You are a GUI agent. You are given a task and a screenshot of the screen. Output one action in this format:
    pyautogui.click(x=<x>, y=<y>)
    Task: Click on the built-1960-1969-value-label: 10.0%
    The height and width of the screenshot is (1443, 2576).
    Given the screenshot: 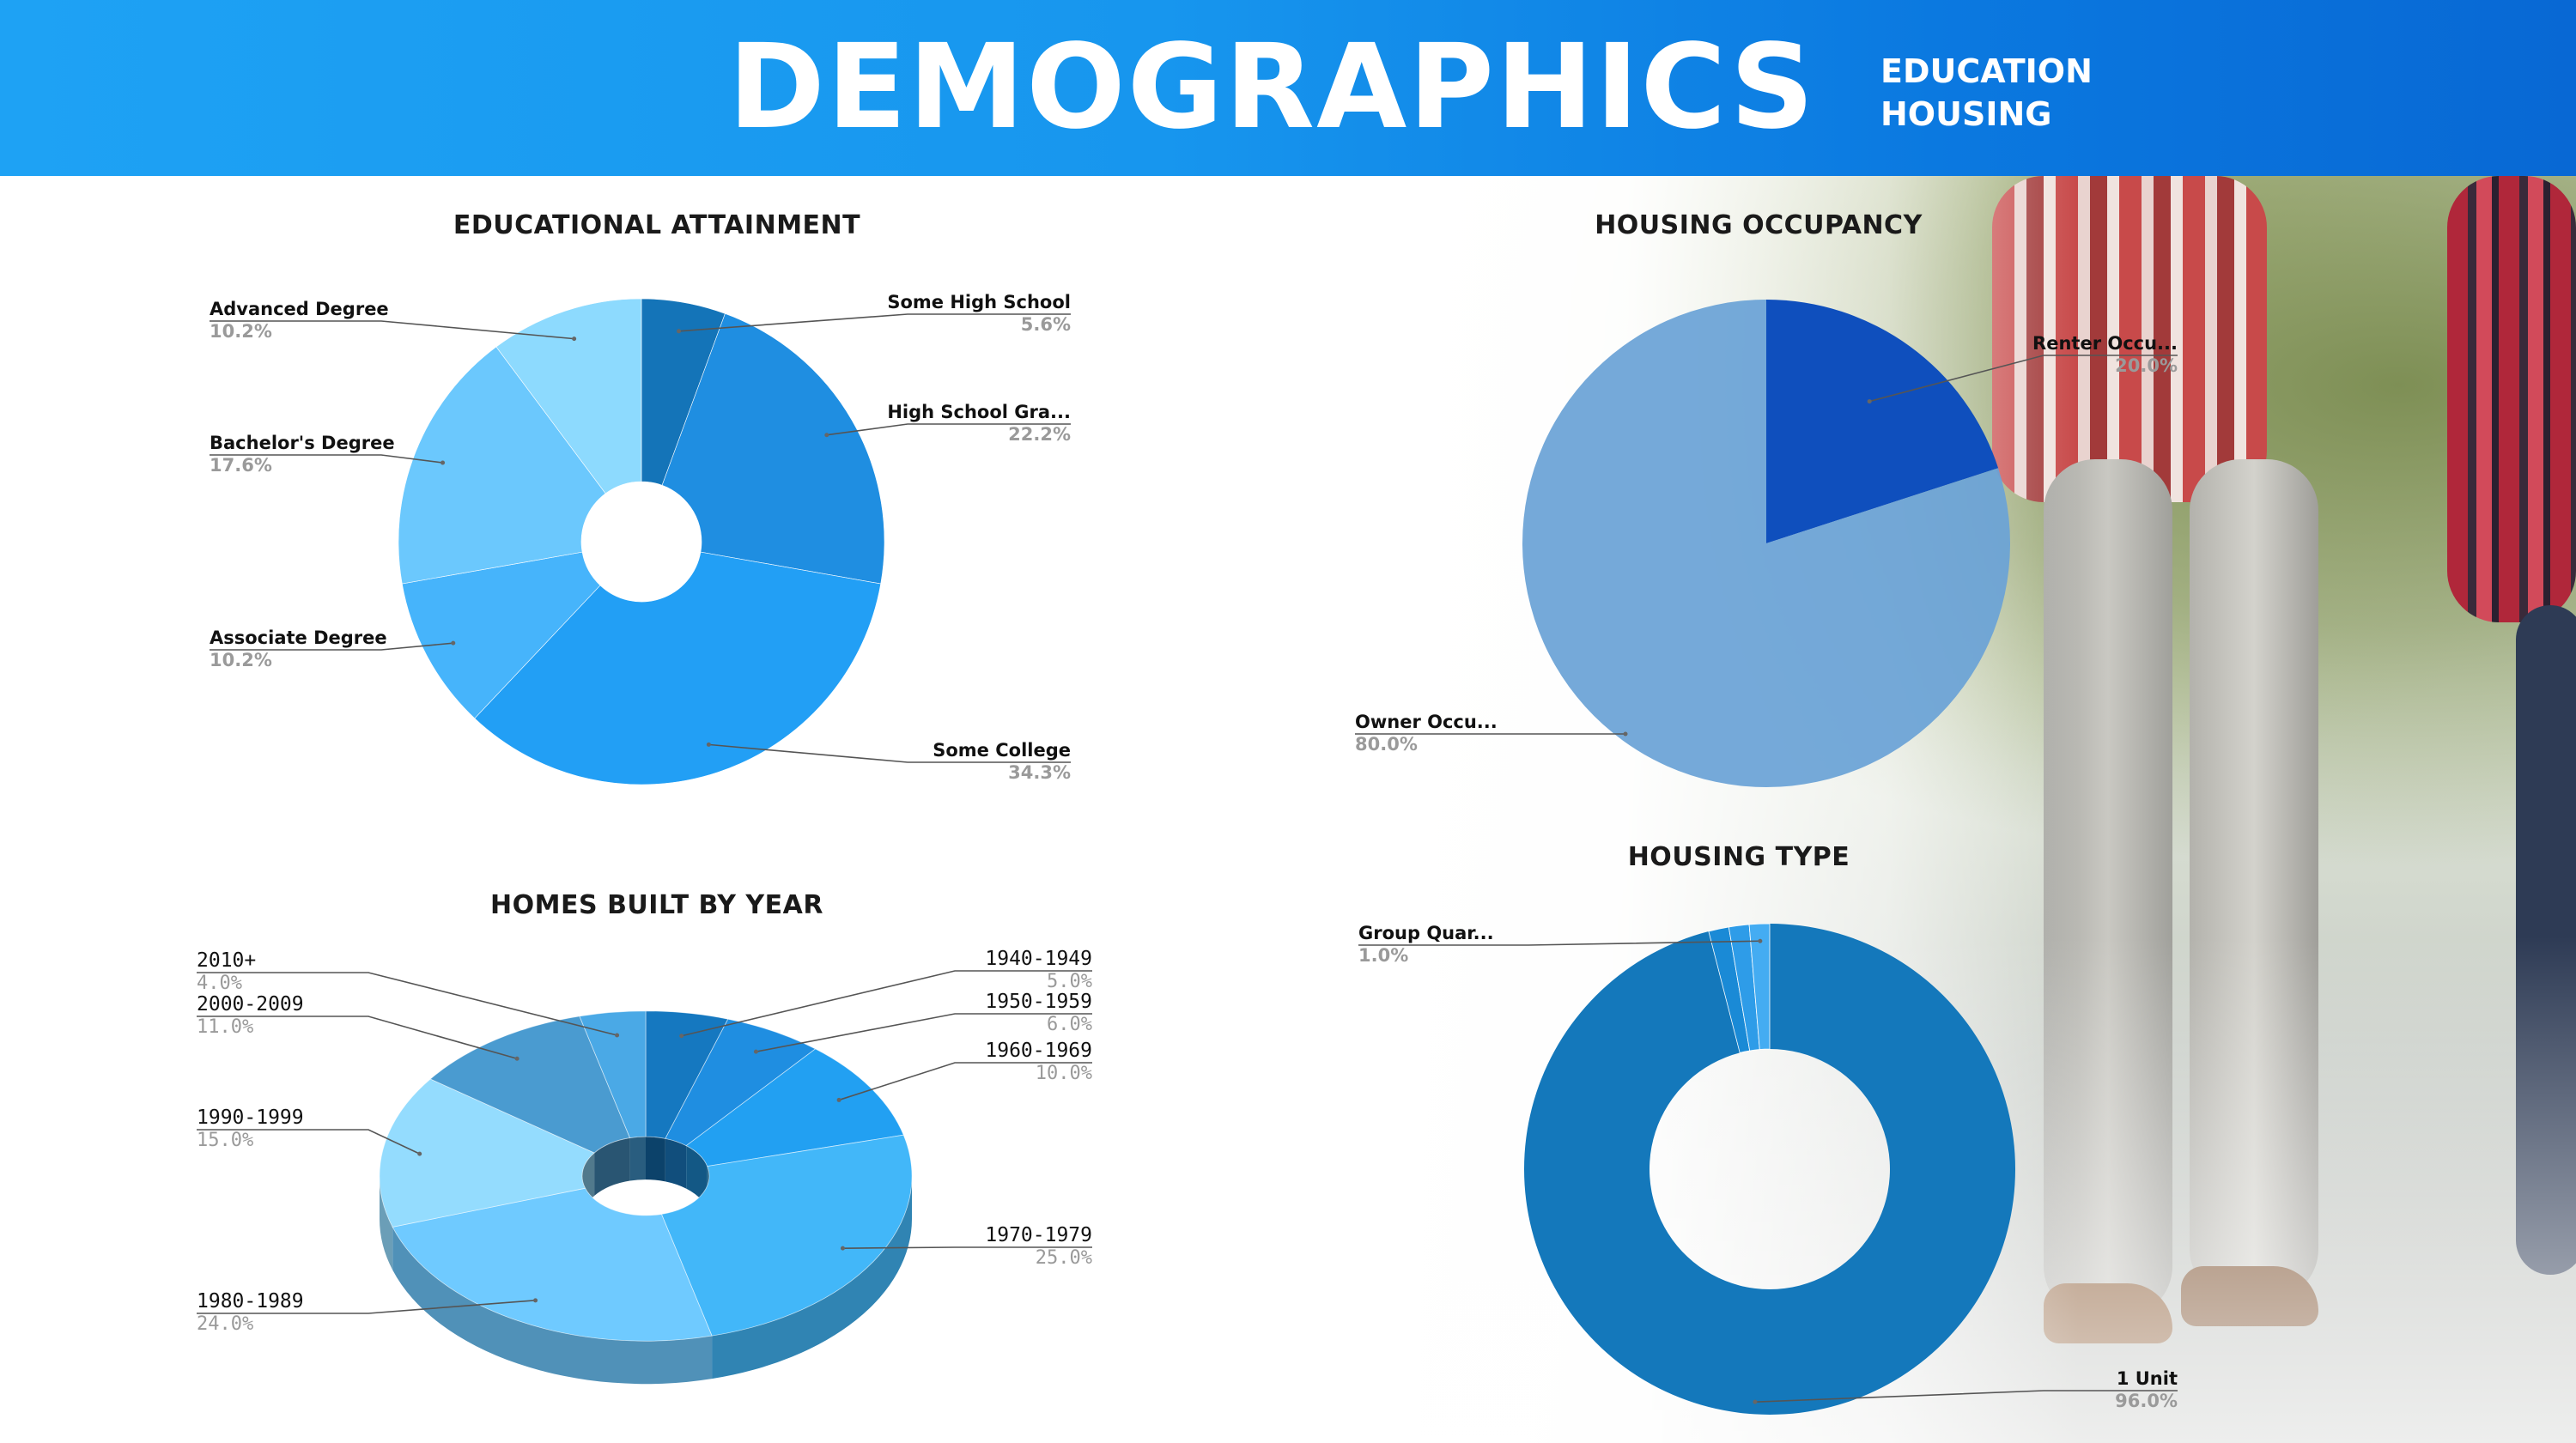 What is the action you would take?
    pyautogui.click(x=1064, y=1073)
    